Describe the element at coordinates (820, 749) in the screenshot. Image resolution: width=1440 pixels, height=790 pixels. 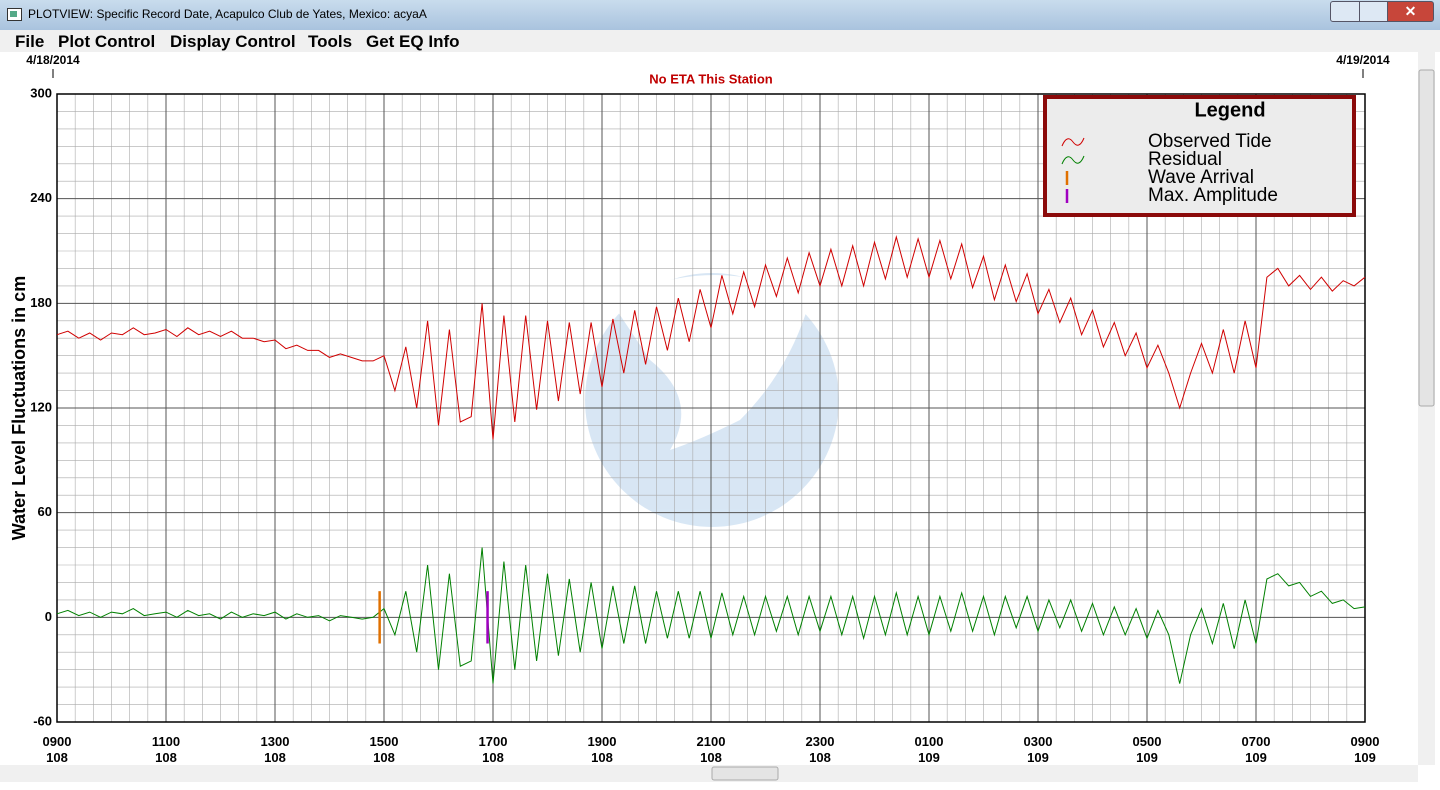
I see `x-tick-label: 2300 108` at that location.